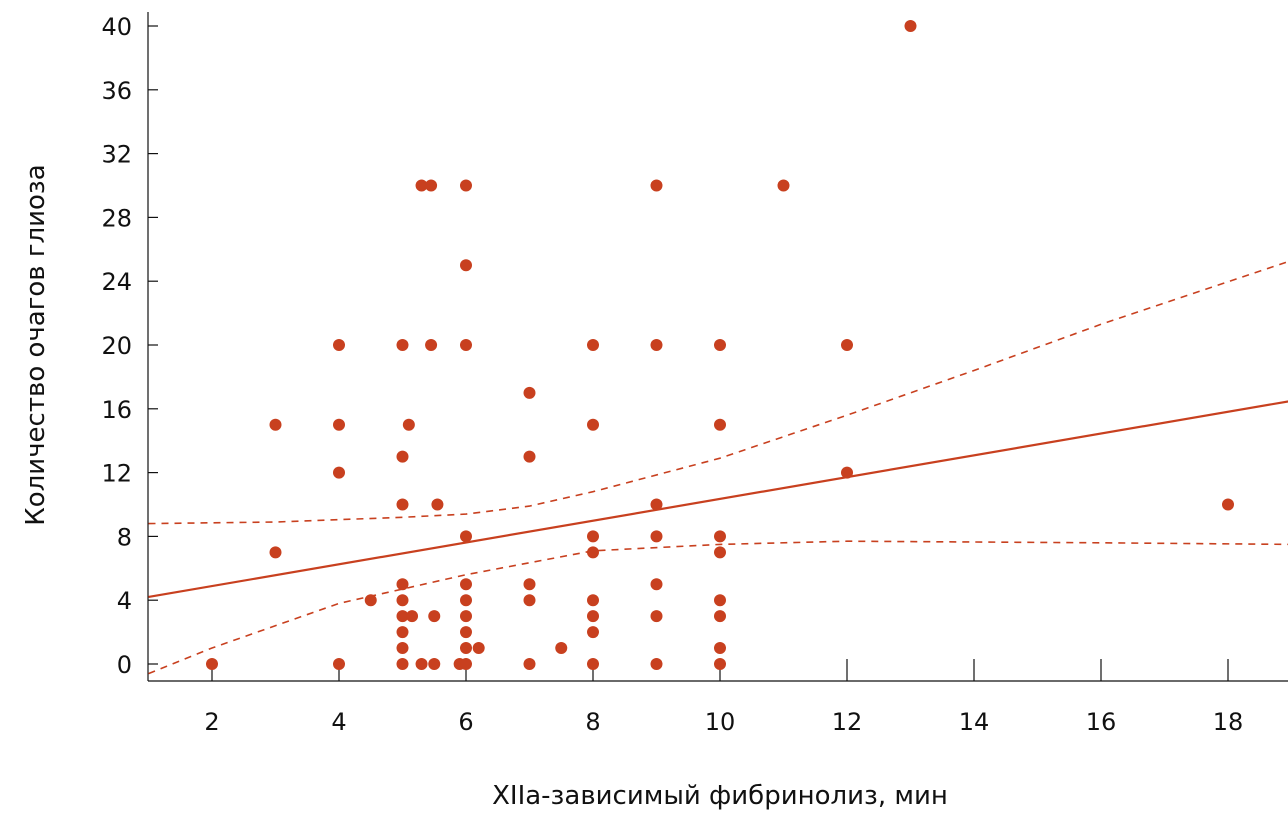  I want to click on x-tick-label: 18, so click(1228, 722).